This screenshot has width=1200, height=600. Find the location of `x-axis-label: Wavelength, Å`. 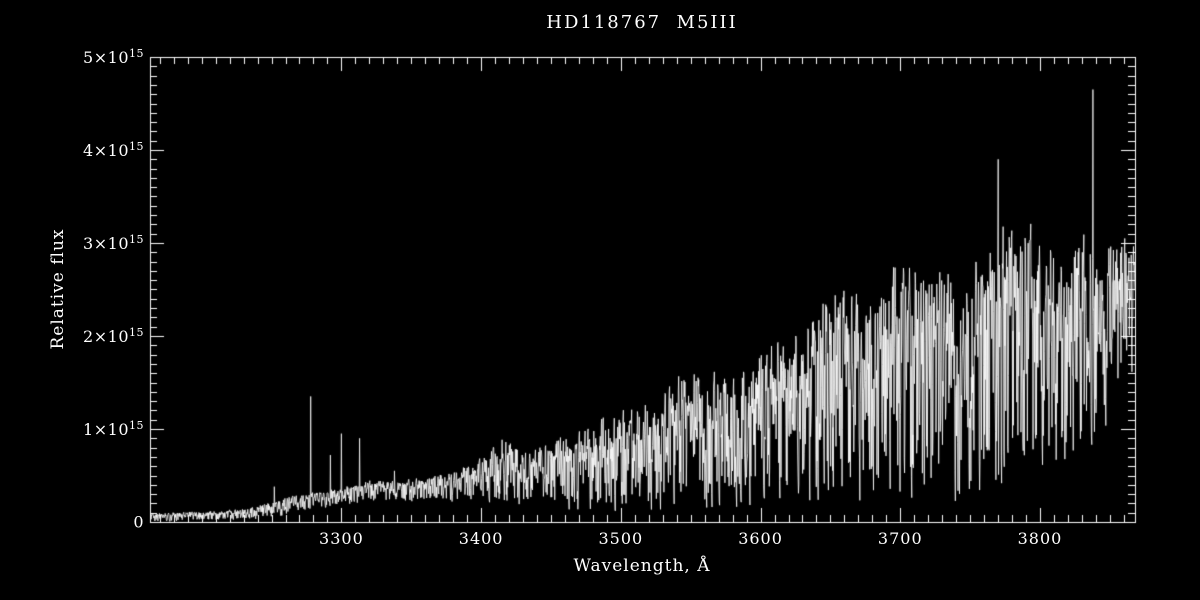

x-axis-label: Wavelength, Å is located at coordinates (642, 566).